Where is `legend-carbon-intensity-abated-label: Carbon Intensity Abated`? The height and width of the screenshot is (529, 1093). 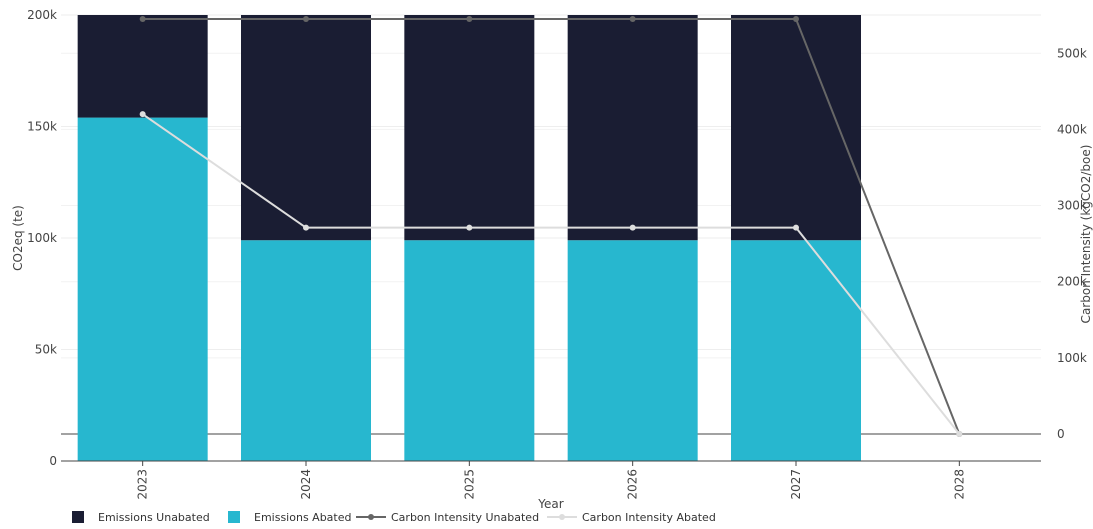
legend-carbon-intensity-abated-label: Carbon Intensity Abated is located at coordinates (649, 517).